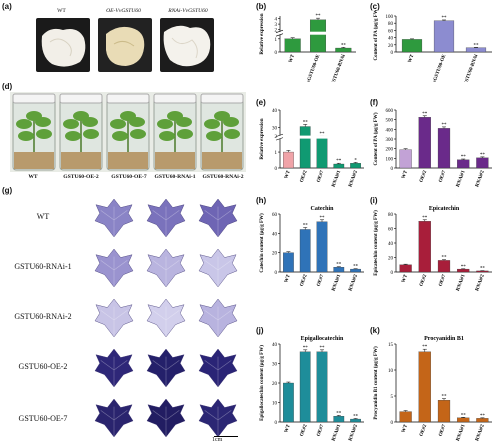 This screenshot has width=500, height=448. I want to click on callus-photo-rnai, so click(187, 45).